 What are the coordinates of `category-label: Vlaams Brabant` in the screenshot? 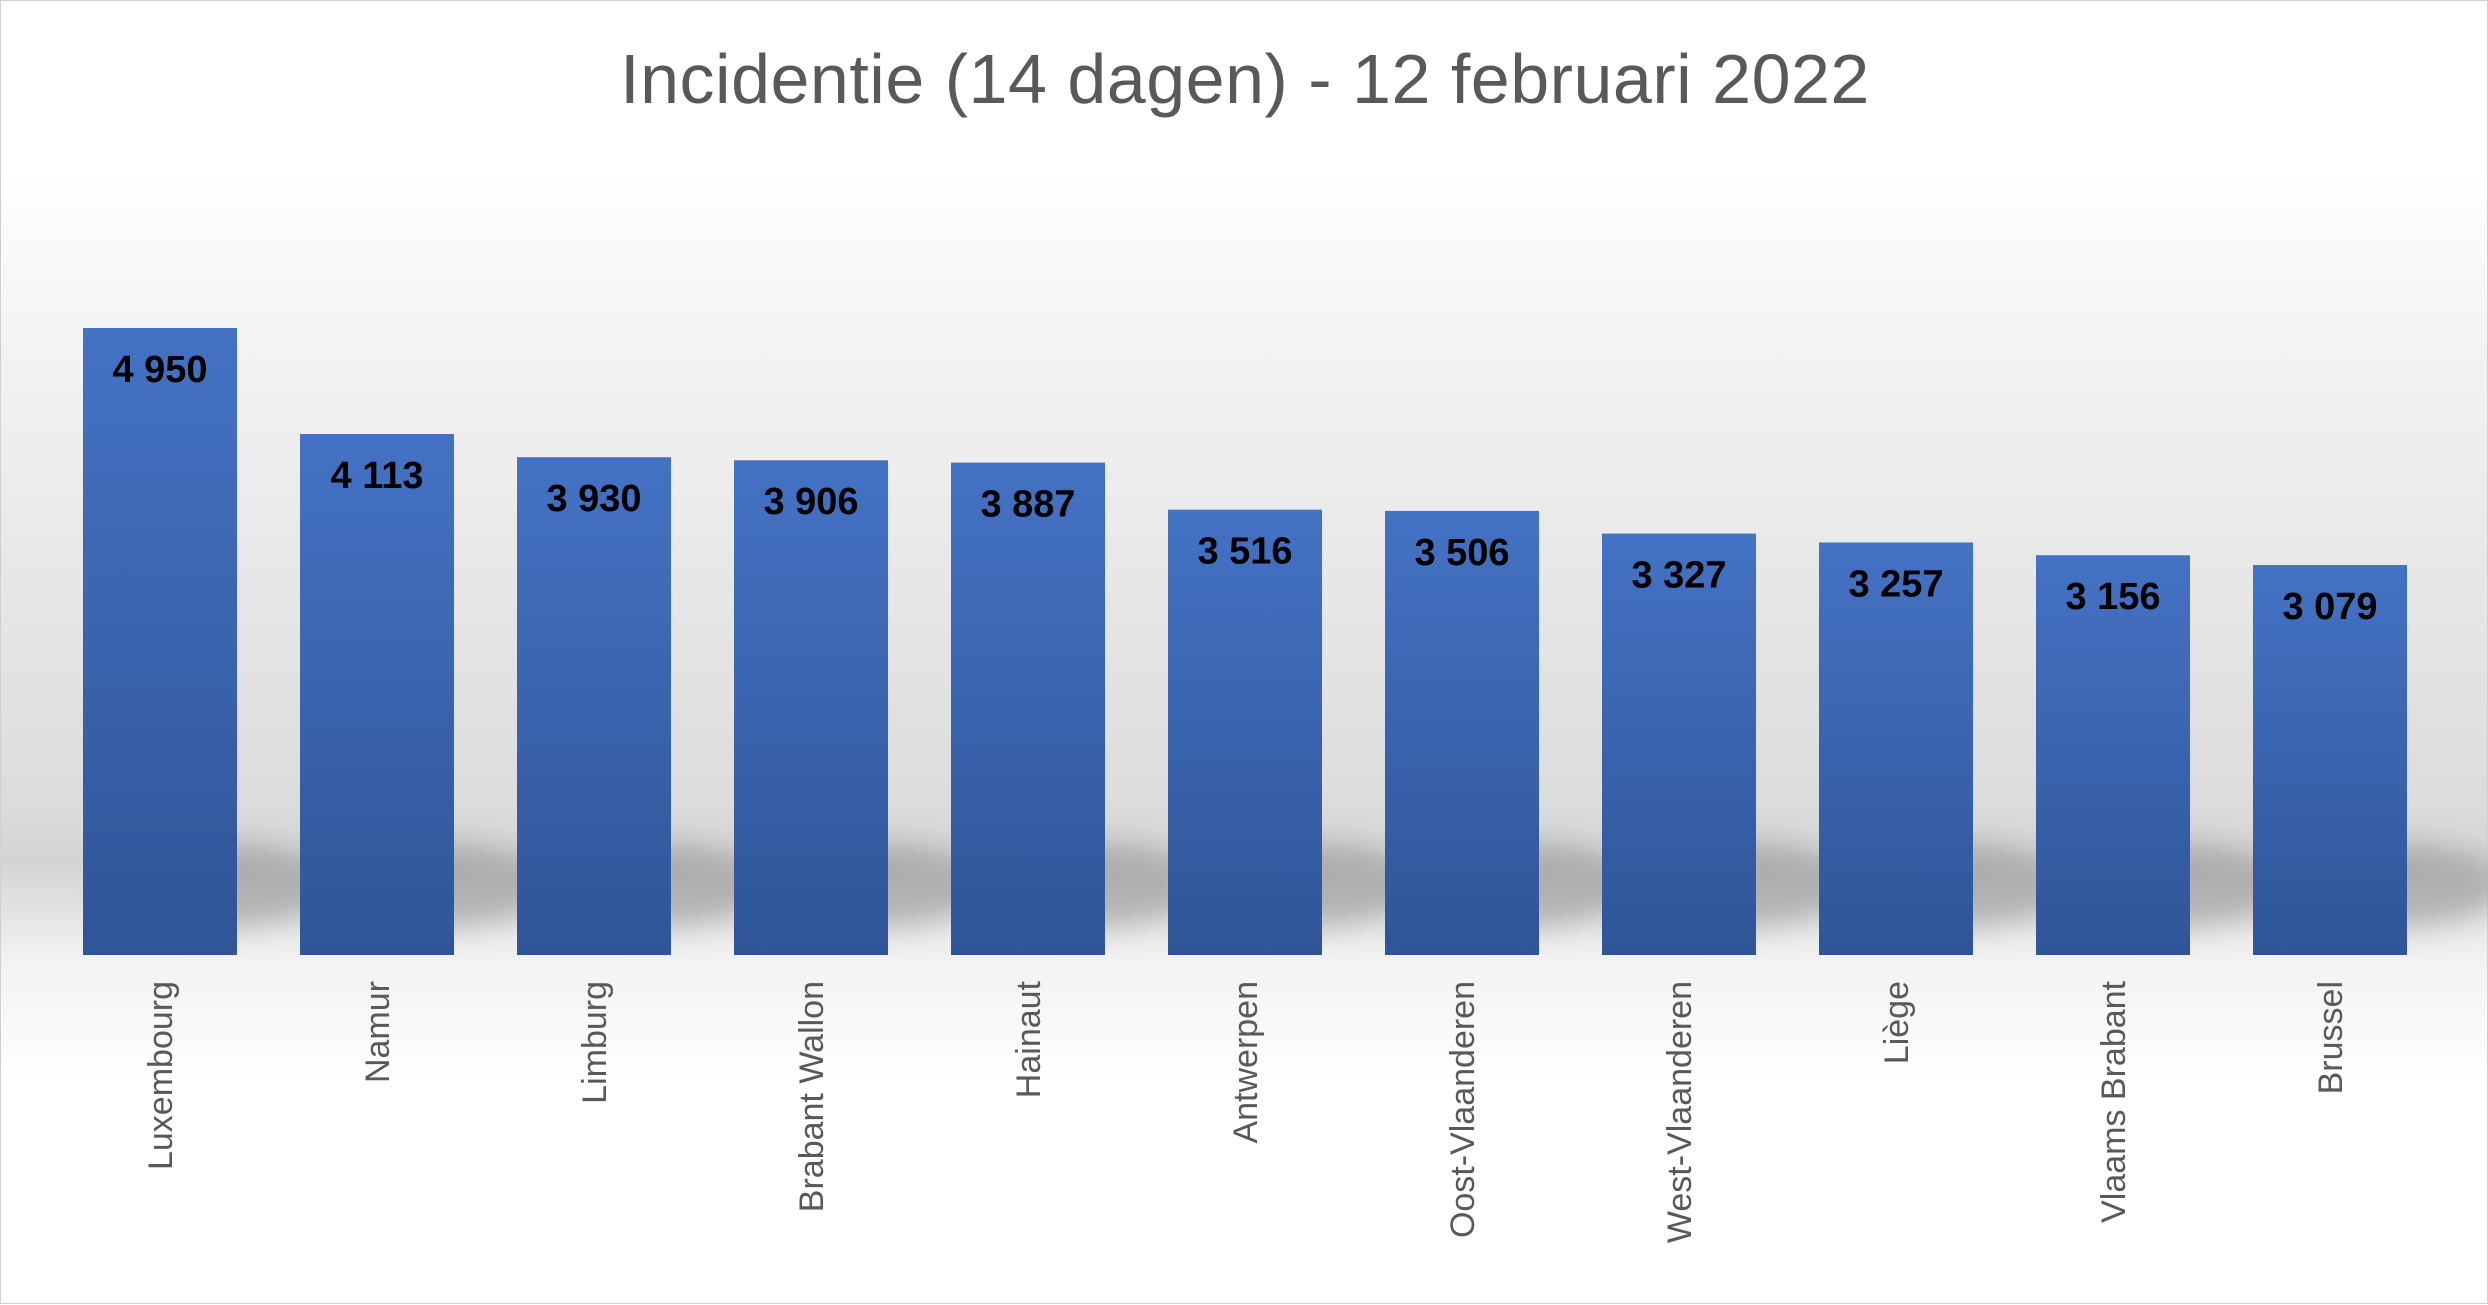 It's located at (2114, 1101).